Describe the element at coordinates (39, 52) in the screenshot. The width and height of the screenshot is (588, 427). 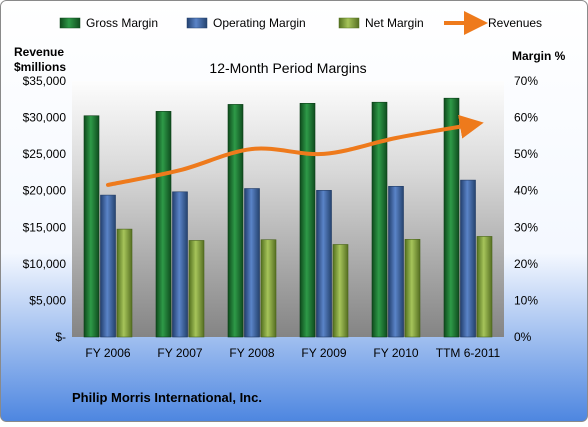
I see `left-axis-label-line1: Revenue` at that location.